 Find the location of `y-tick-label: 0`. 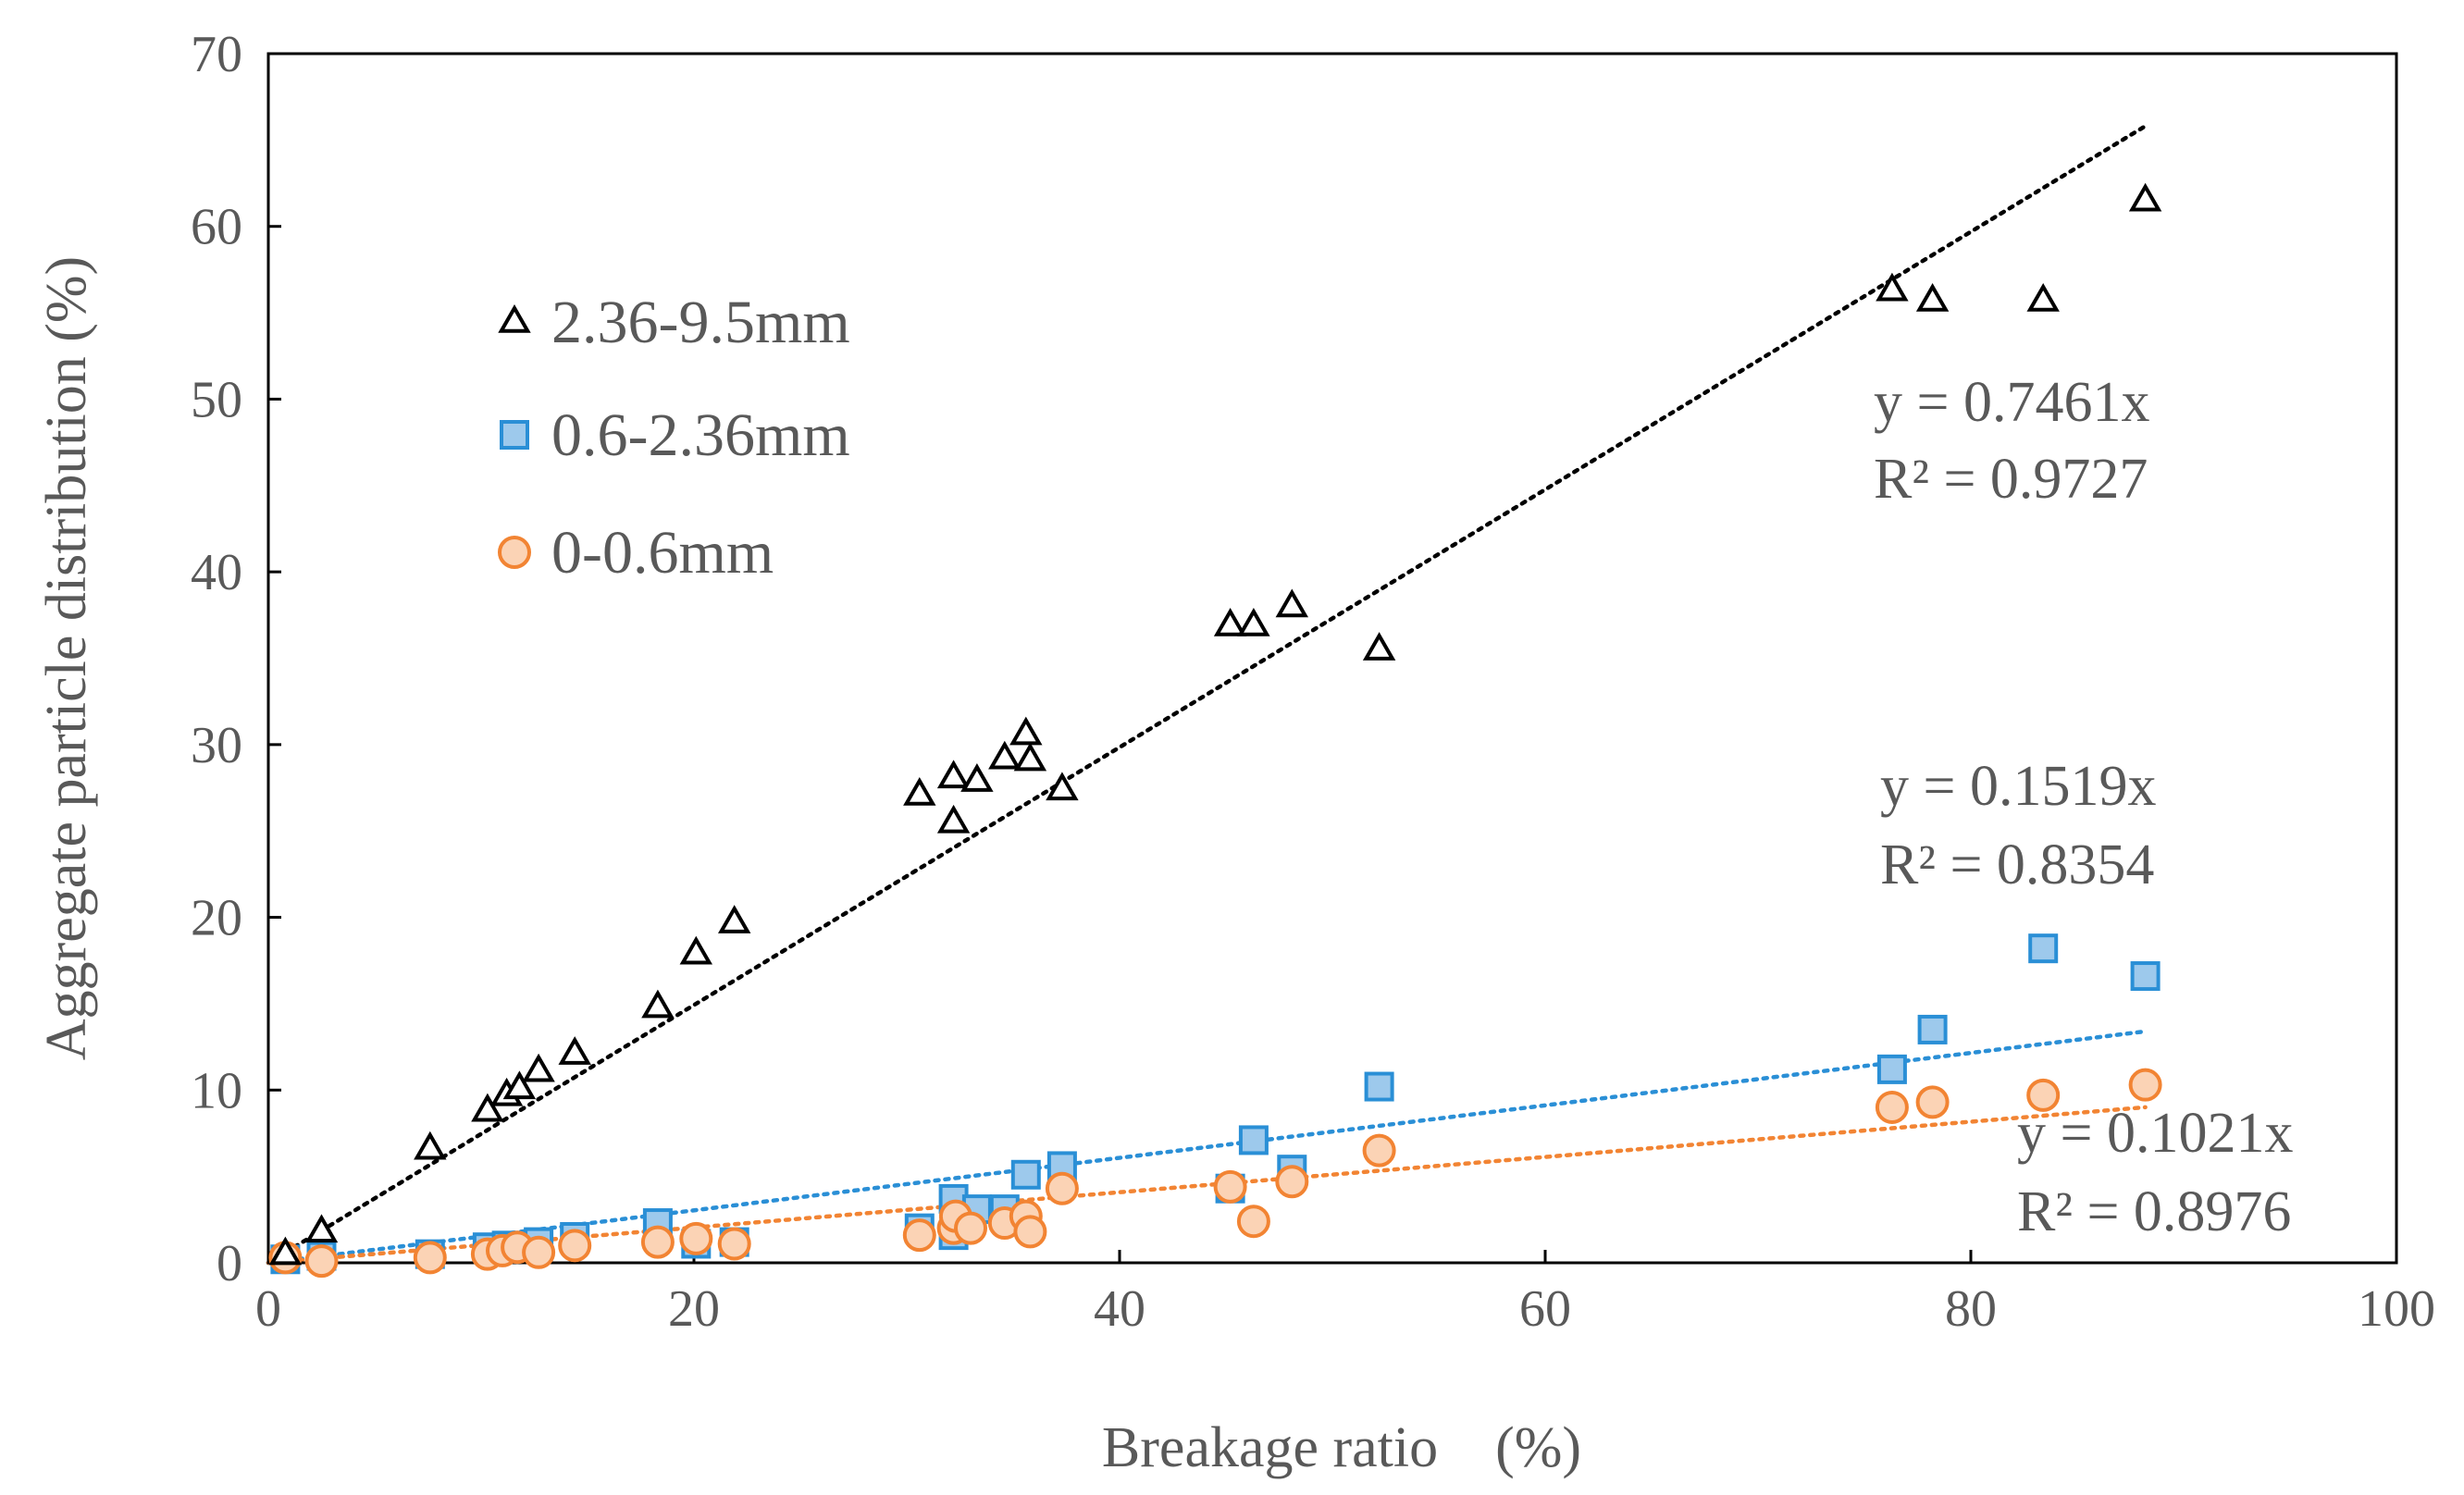

y-tick-label: 0 is located at coordinates (230, 1263).